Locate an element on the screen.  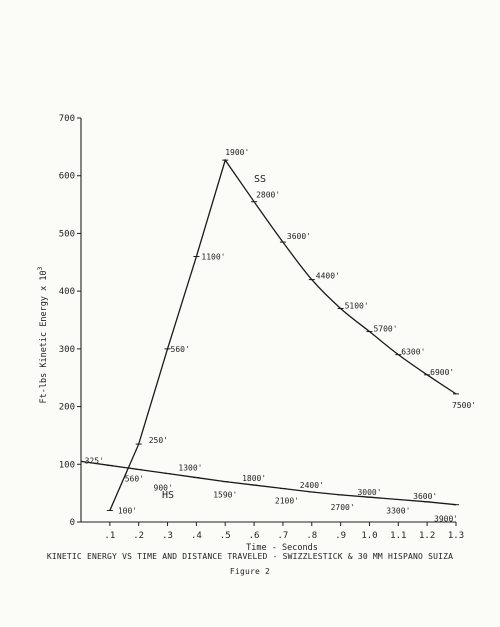
data-label-hs: 560' is located at coordinates (134, 478).